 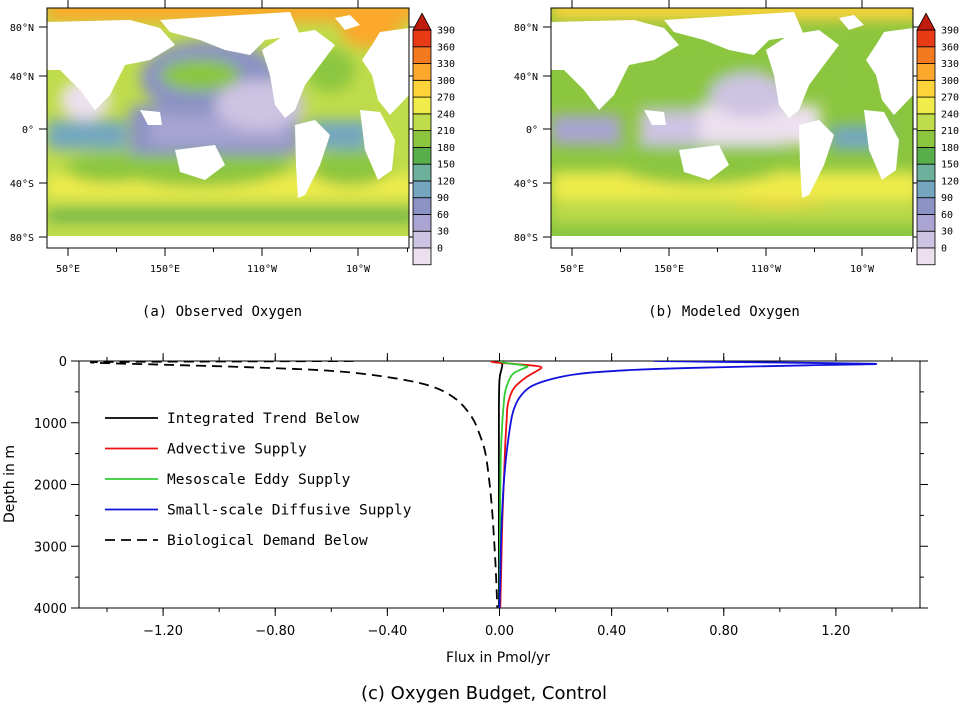 I want to click on y-tick-label: 0, so click(x=63, y=362).